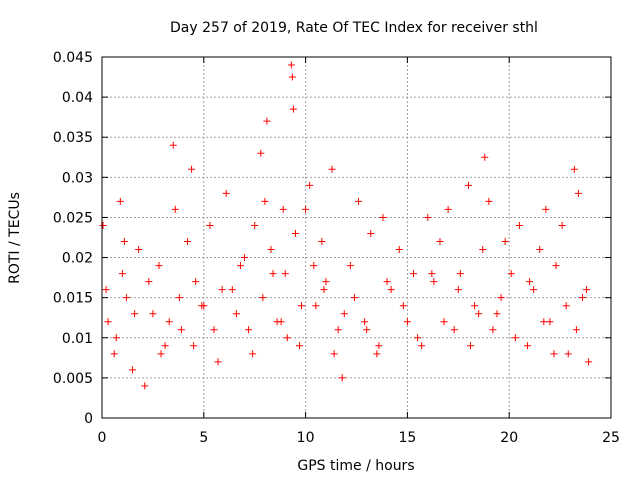 The width and height of the screenshot is (640, 480). What do you see at coordinates (77, 259) in the screenshot?
I see `y-tick-label: 0.02` at bounding box center [77, 259].